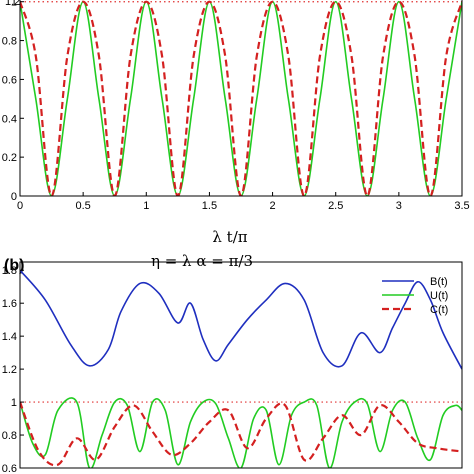 The width and height of the screenshot is (474, 474). What do you see at coordinates (229, 237) in the screenshot?
I see `panel-a-x-axis-label: λ t/π` at bounding box center [229, 237].